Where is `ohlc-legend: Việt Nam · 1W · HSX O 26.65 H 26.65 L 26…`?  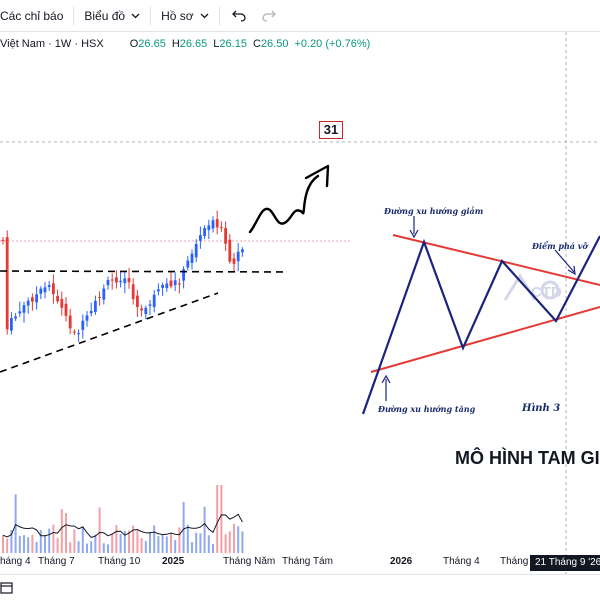 ohlc-legend: Việt Nam · 1W · HSX O 26.65 H 26.65 L 26… is located at coordinates (185, 44).